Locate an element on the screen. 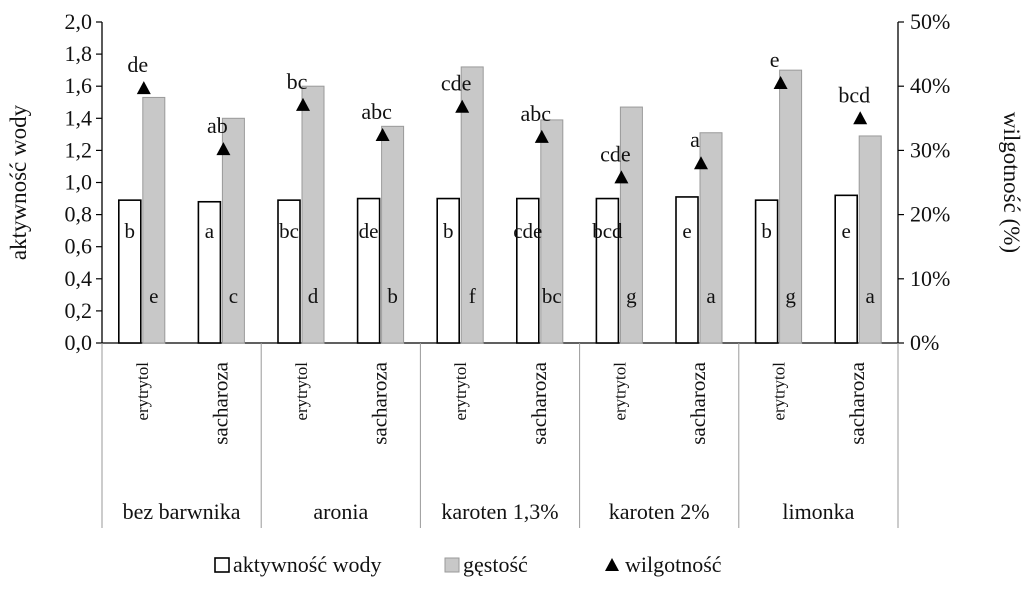 This screenshot has width=1024, height=592. label-wilgotnosc: e is located at coordinates (775, 59).